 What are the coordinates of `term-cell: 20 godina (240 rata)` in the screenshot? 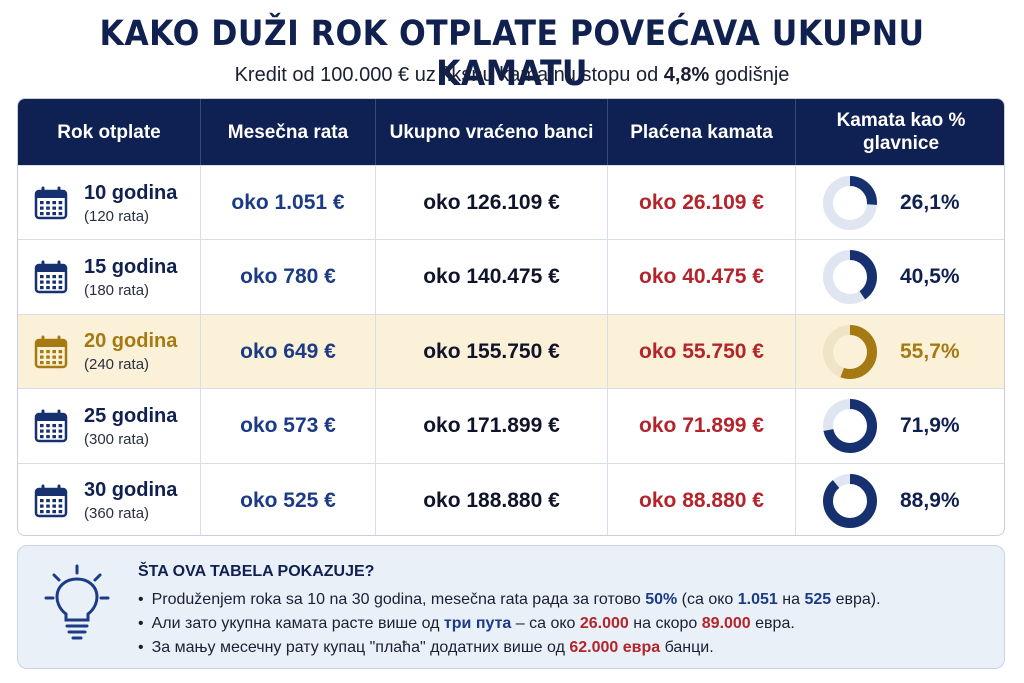 It's located at (109, 351).